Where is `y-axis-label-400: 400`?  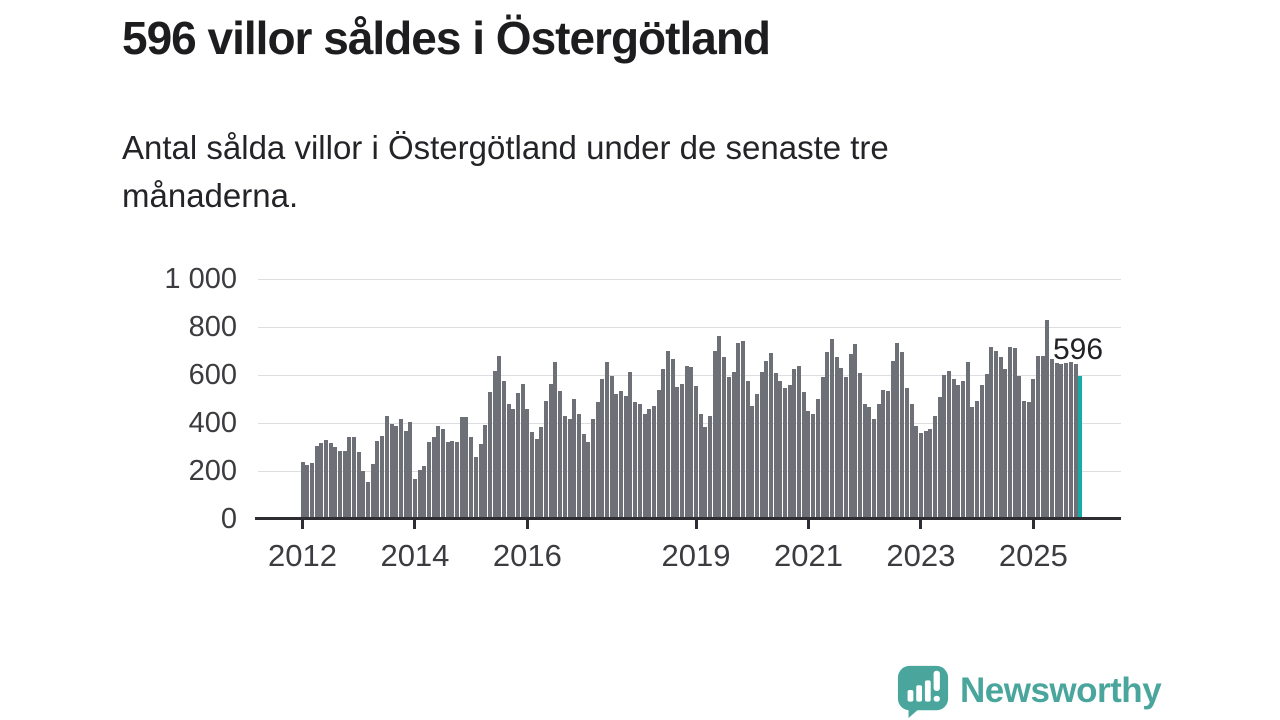 y-axis-label-400: 400 is located at coordinates (212, 423).